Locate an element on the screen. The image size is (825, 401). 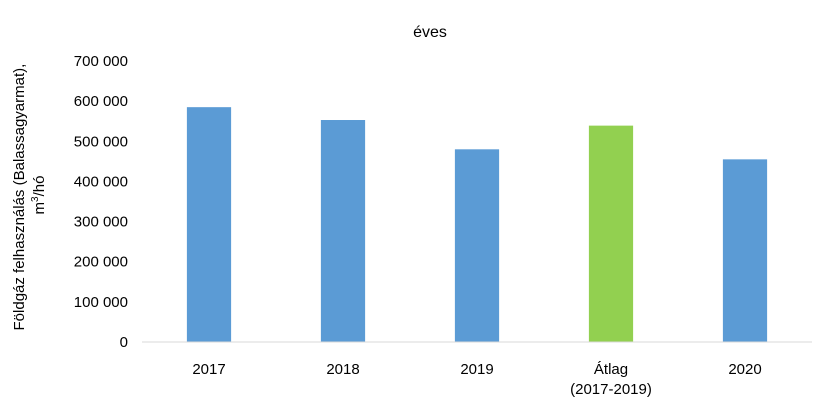
y-tick-label: 0 is located at coordinates (124, 342).